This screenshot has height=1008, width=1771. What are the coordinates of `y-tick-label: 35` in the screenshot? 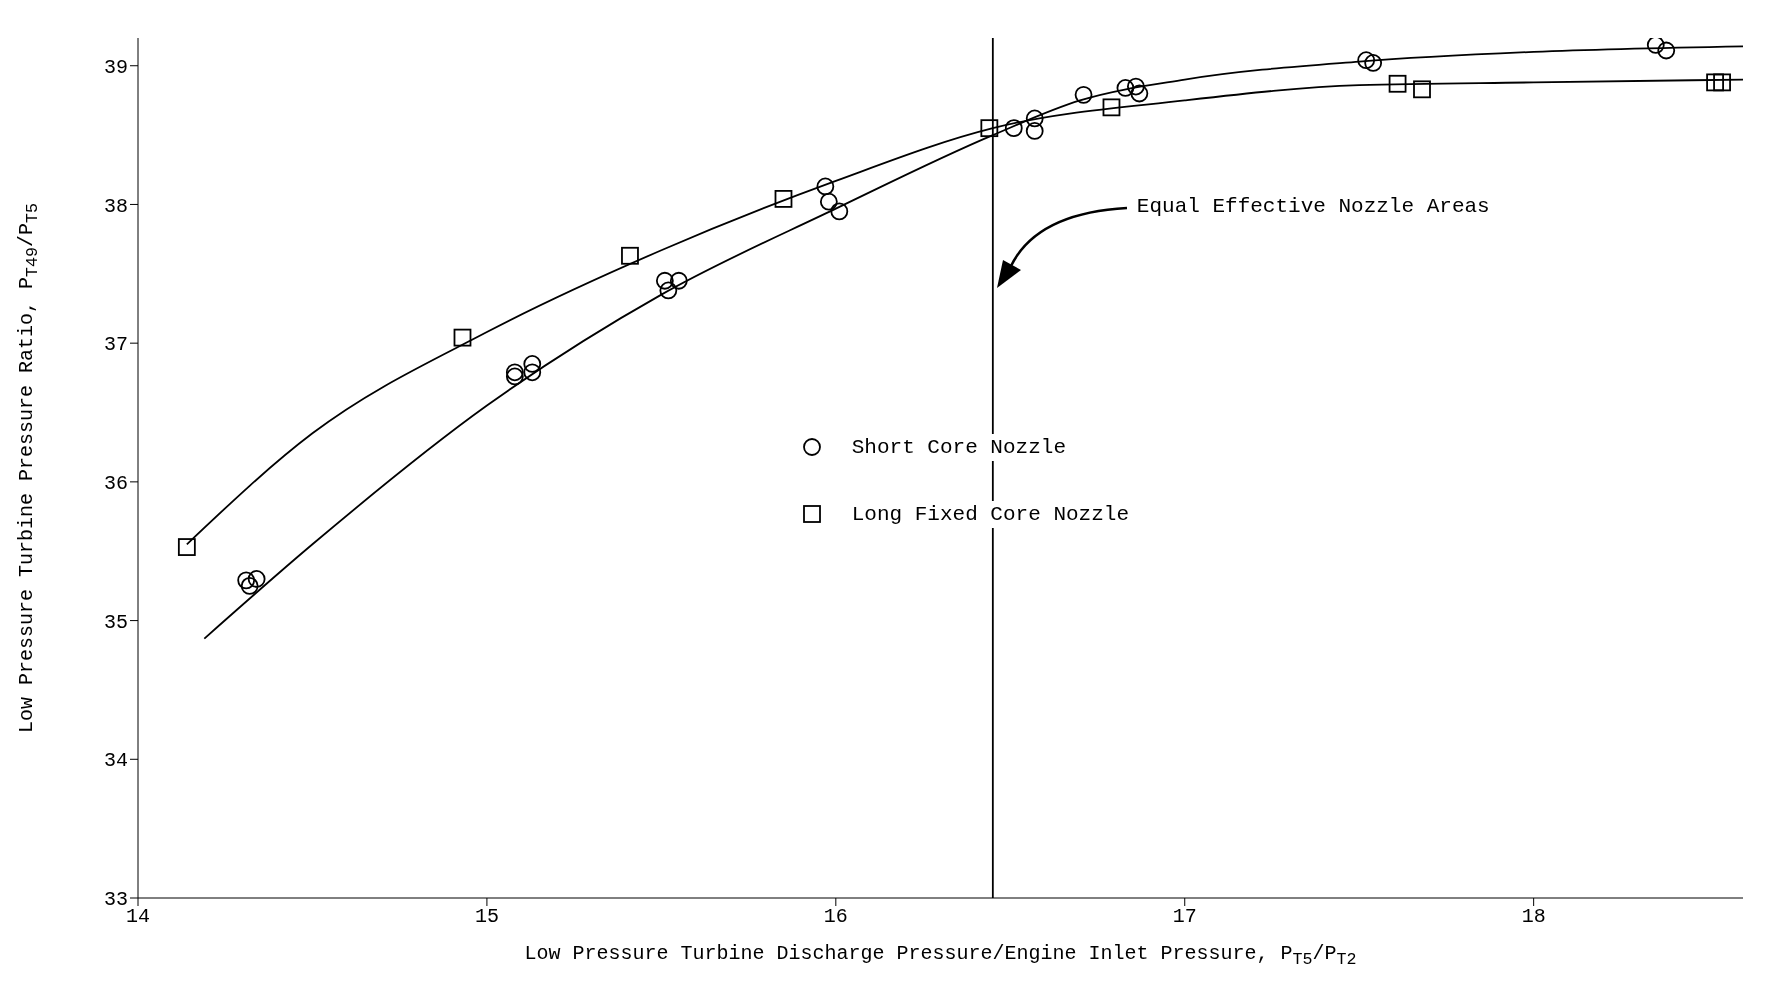 It's located at (115, 622).